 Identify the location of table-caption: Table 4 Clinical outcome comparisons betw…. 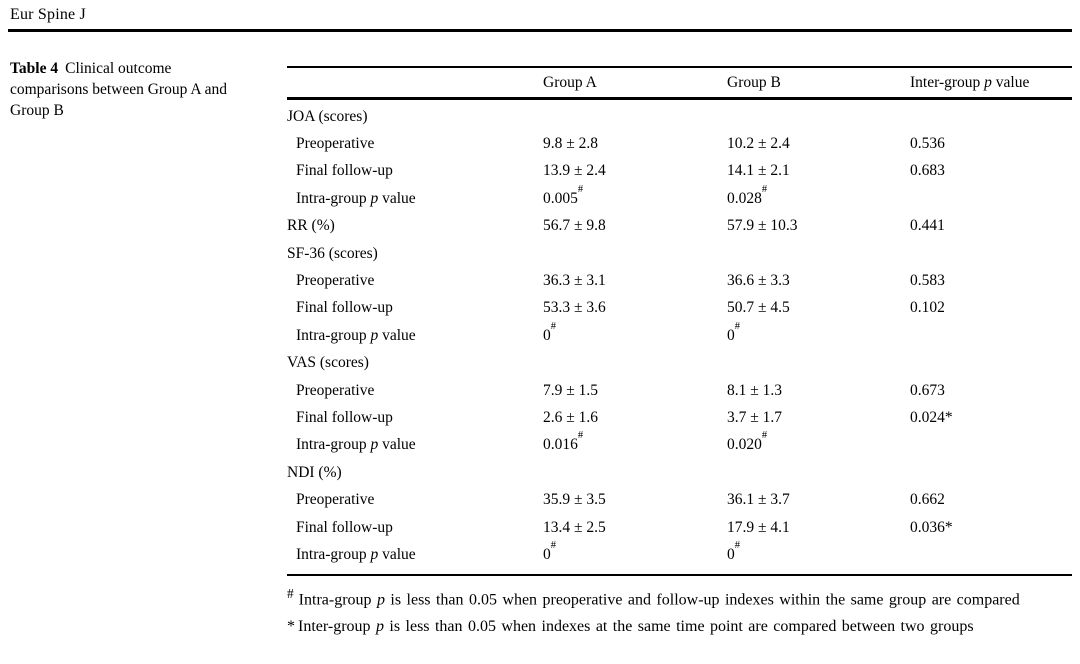
(126, 89).